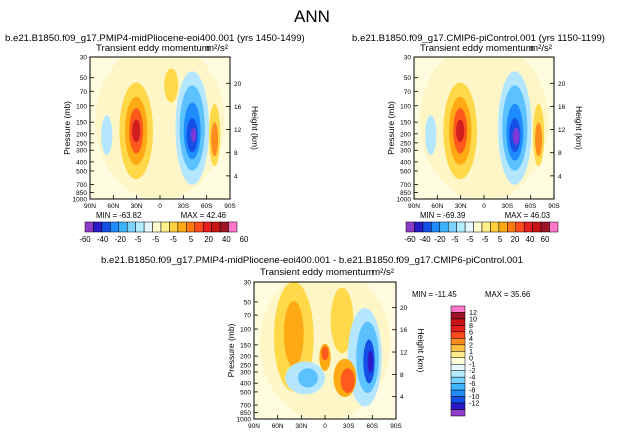 The image size is (624, 437). What do you see at coordinates (472, 364) in the screenshot?
I see `colorbar-label: -1` at bounding box center [472, 364].